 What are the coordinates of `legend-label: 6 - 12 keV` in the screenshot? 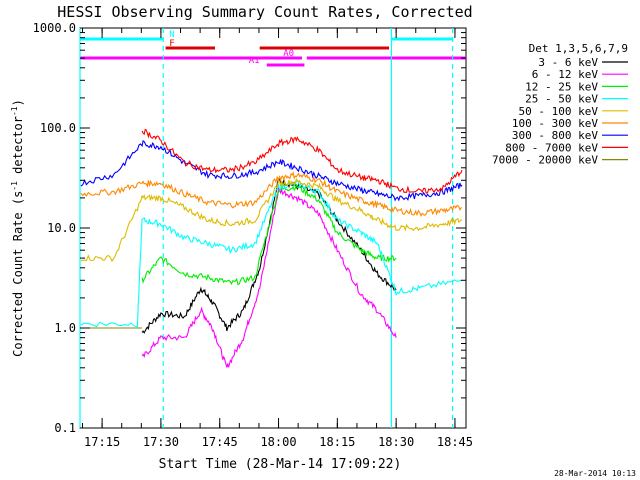 It's located at (565, 74).